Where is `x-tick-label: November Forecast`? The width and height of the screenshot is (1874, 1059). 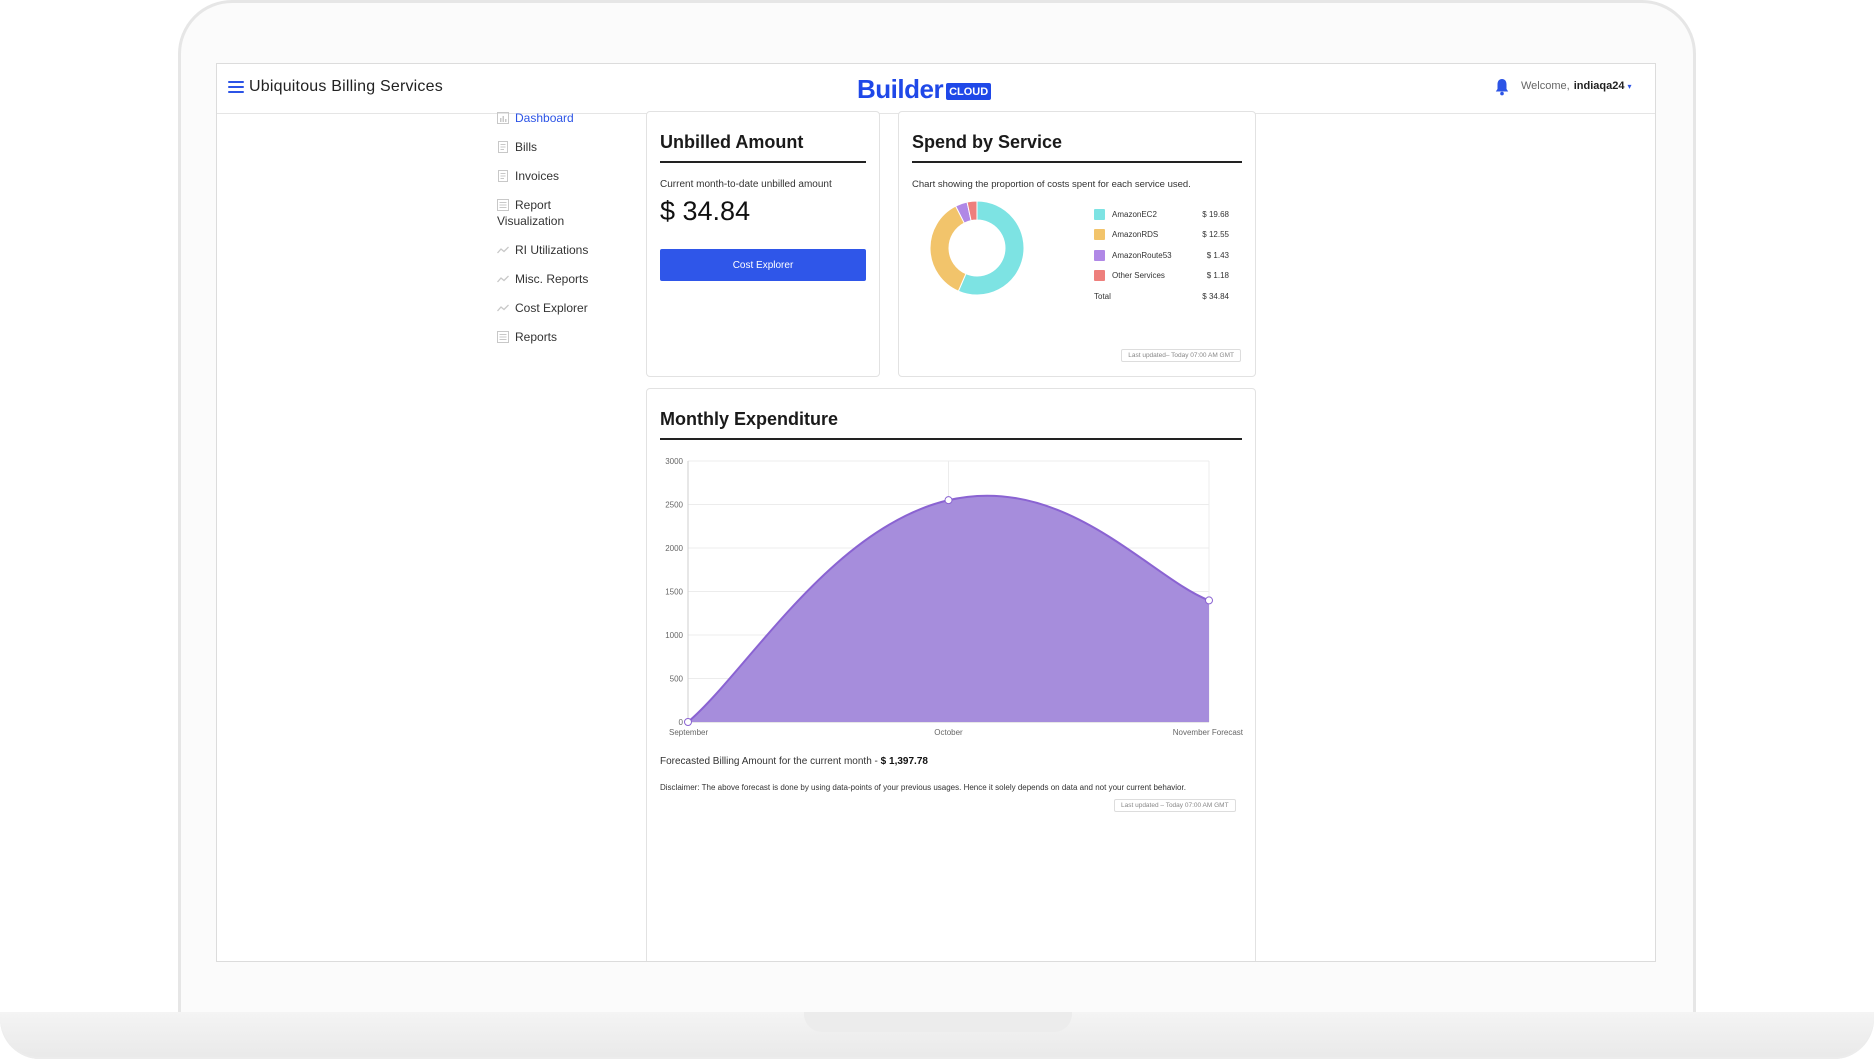
x-tick-label: November Forecast is located at coordinates (1208, 732).